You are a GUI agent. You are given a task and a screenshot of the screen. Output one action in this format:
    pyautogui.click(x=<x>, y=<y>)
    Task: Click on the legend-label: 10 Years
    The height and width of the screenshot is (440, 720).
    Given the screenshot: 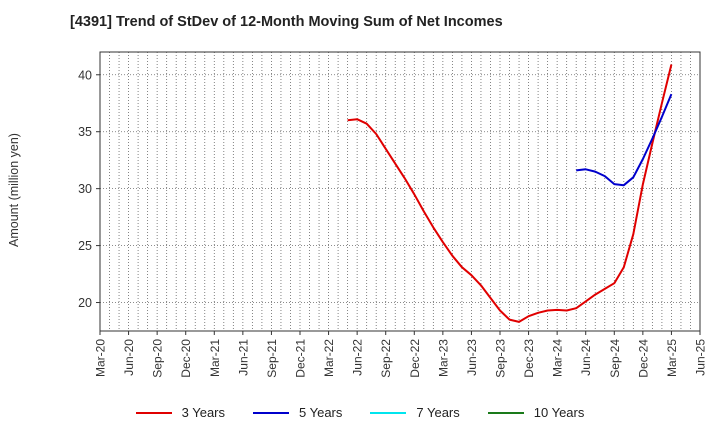 What is the action you would take?
    pyautogui.click(x=559, y=412)
    